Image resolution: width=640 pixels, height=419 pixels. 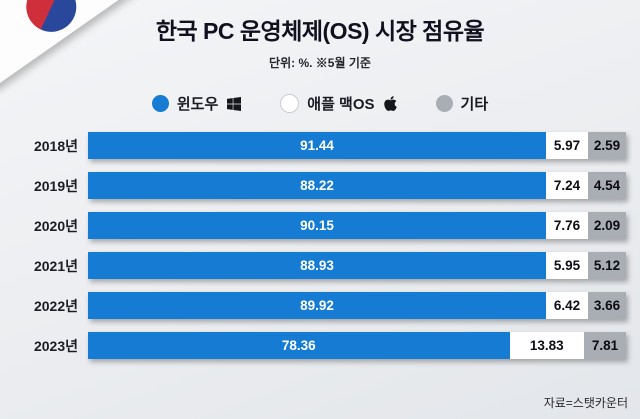 What do you see at coordinates (607, 185) in the screenshot?
I see `segment-etc: 4.54` at bounding box center [607, 185].